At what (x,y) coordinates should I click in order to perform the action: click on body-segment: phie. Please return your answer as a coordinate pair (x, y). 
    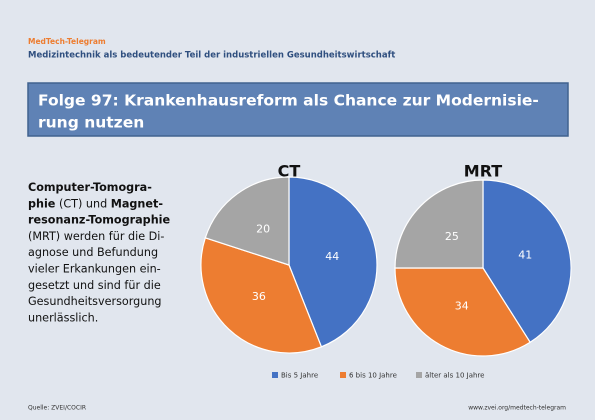
    Looking at the image, I should click on (42, 203).